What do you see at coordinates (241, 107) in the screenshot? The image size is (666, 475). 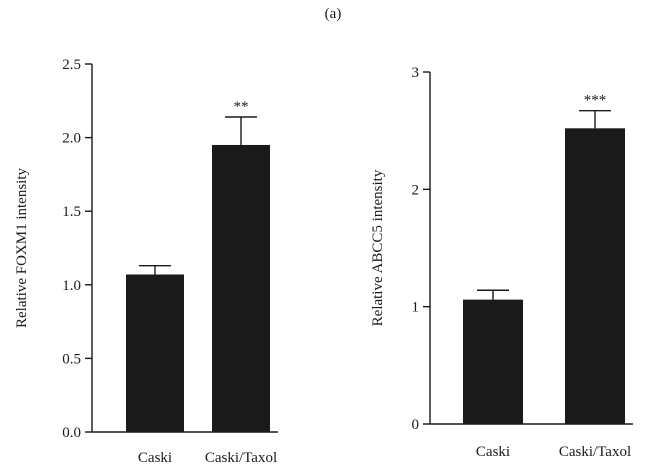 I see `significance-annotation: **` at bounding box center [241, 107].